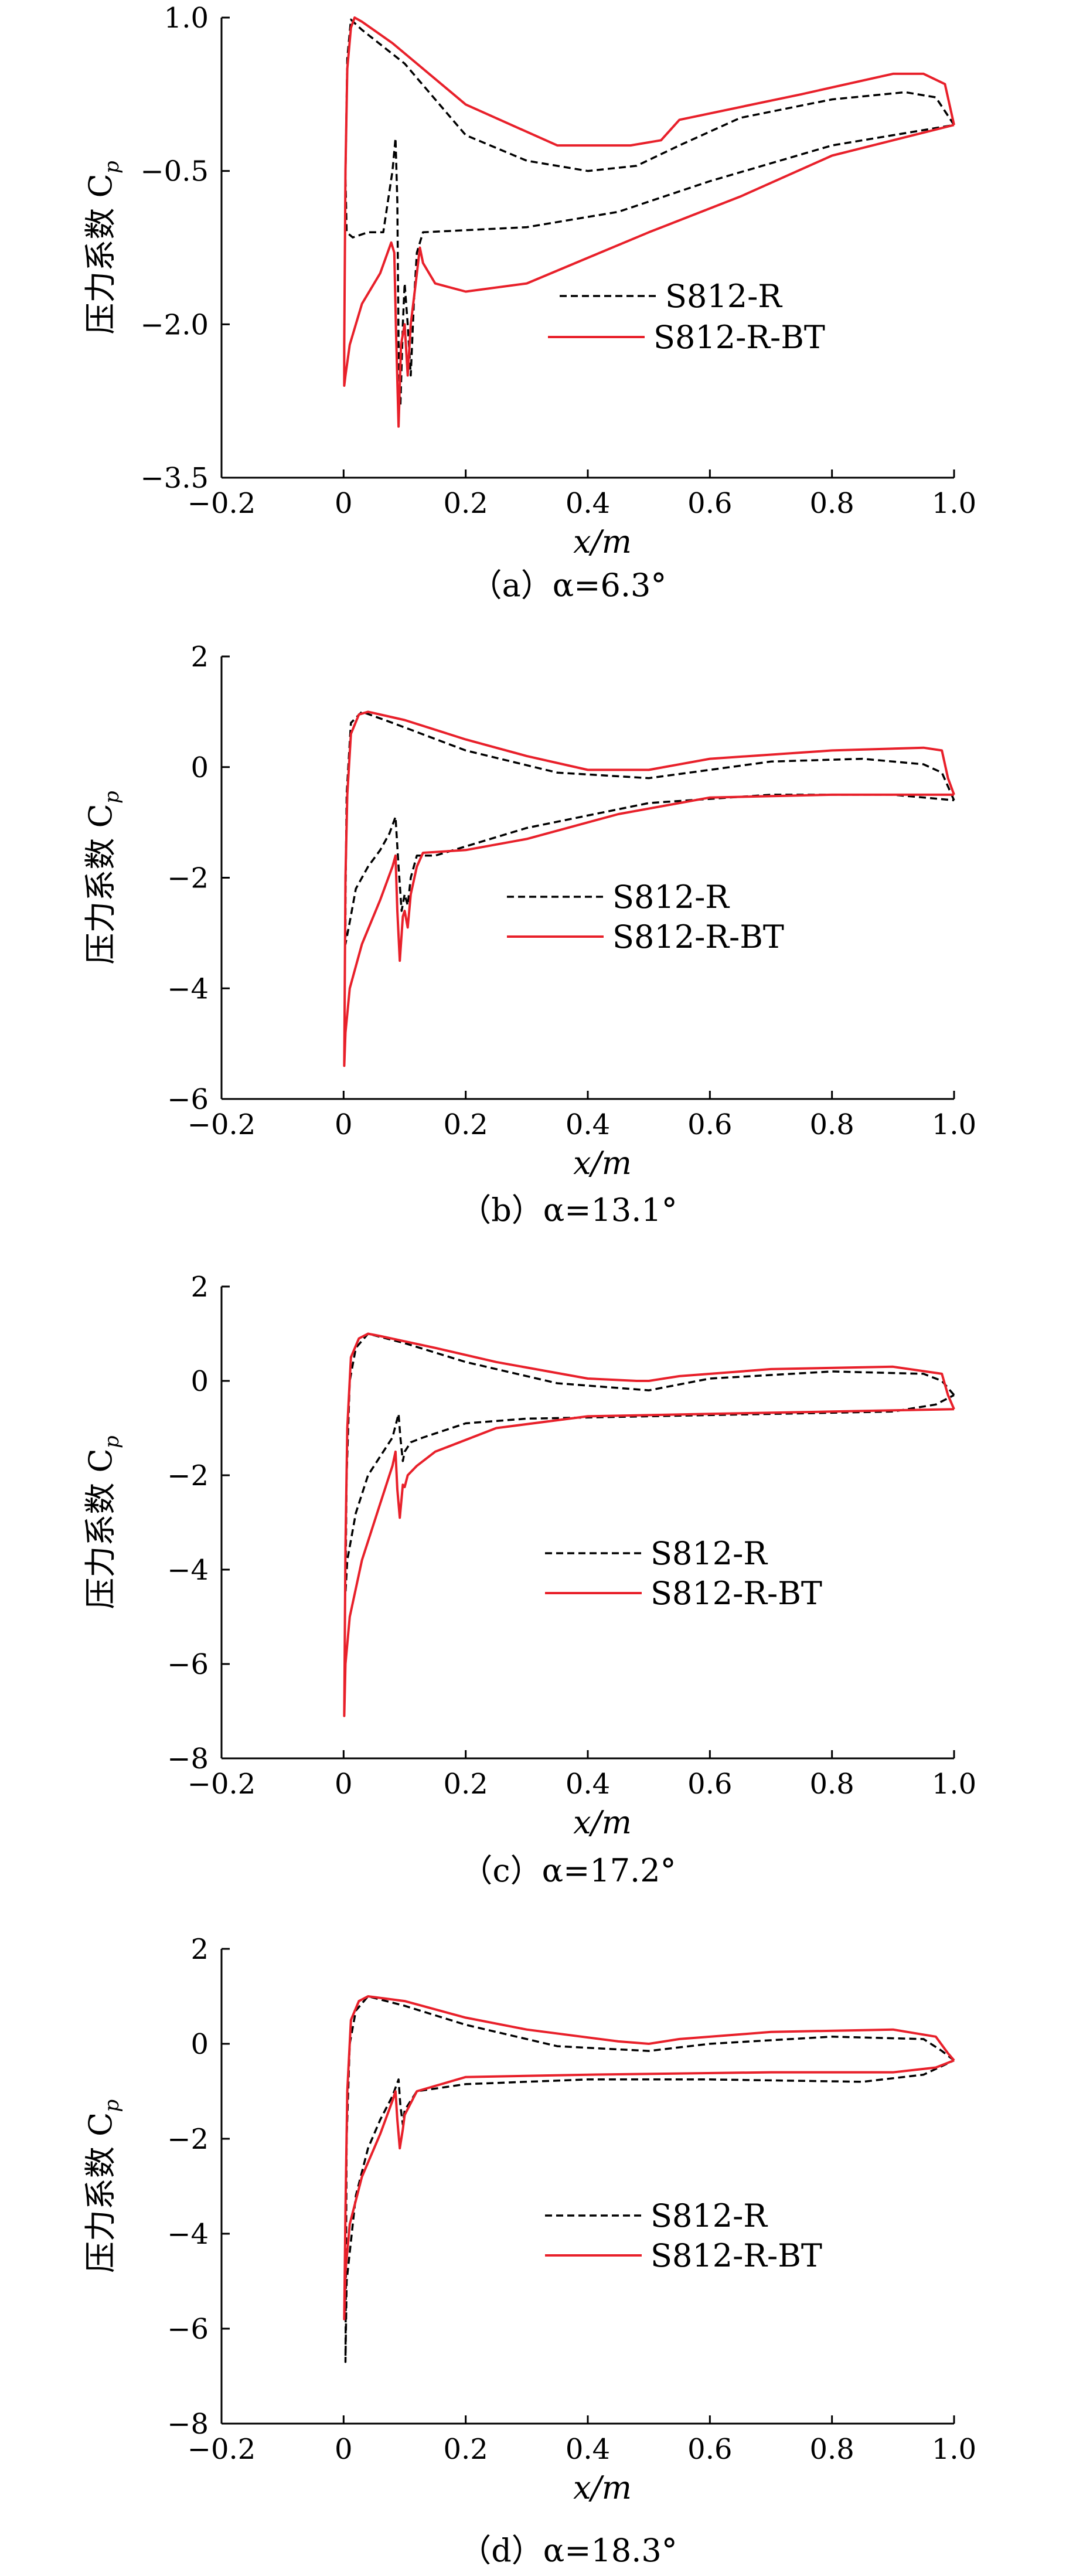 This screenshot has height=2576, width=1066. Describe the element at coordinates (174, 171) in the screenshot. I see `y-tick-label: −0.5` at that location.